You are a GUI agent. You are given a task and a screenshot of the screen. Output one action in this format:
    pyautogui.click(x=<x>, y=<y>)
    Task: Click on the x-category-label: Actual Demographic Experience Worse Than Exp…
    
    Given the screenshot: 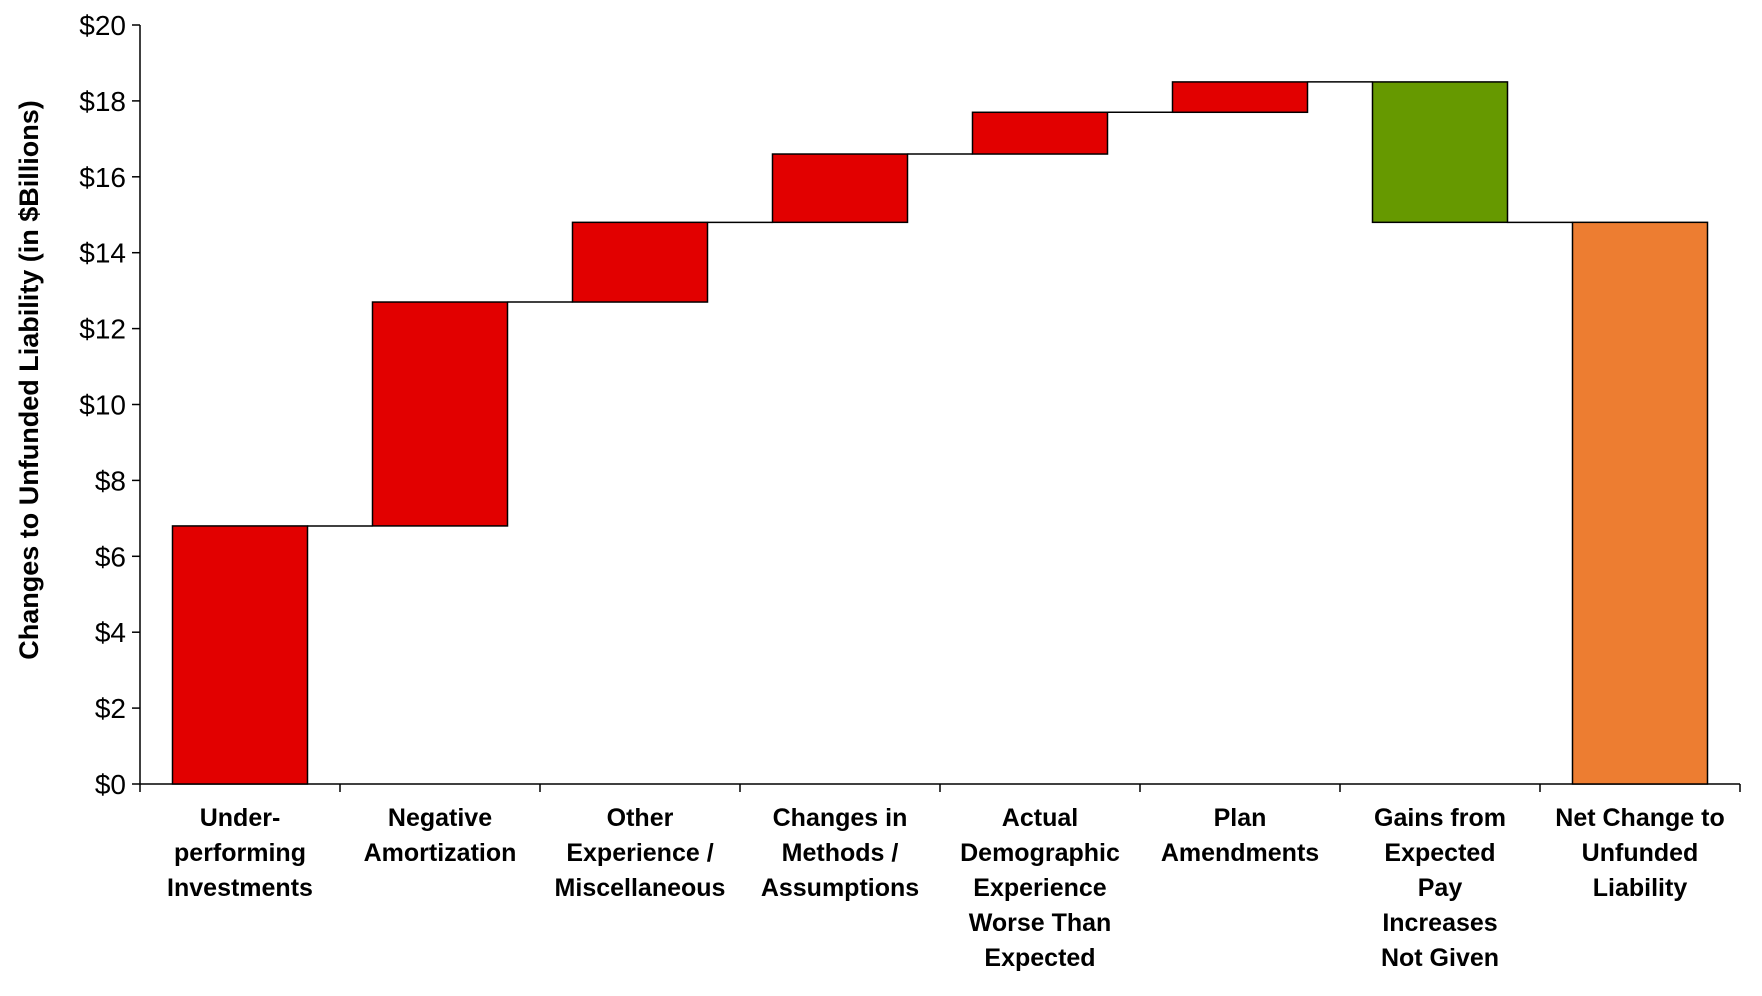 What is the action you would take?
    pyautogui.click(x=1040, y=888)
    